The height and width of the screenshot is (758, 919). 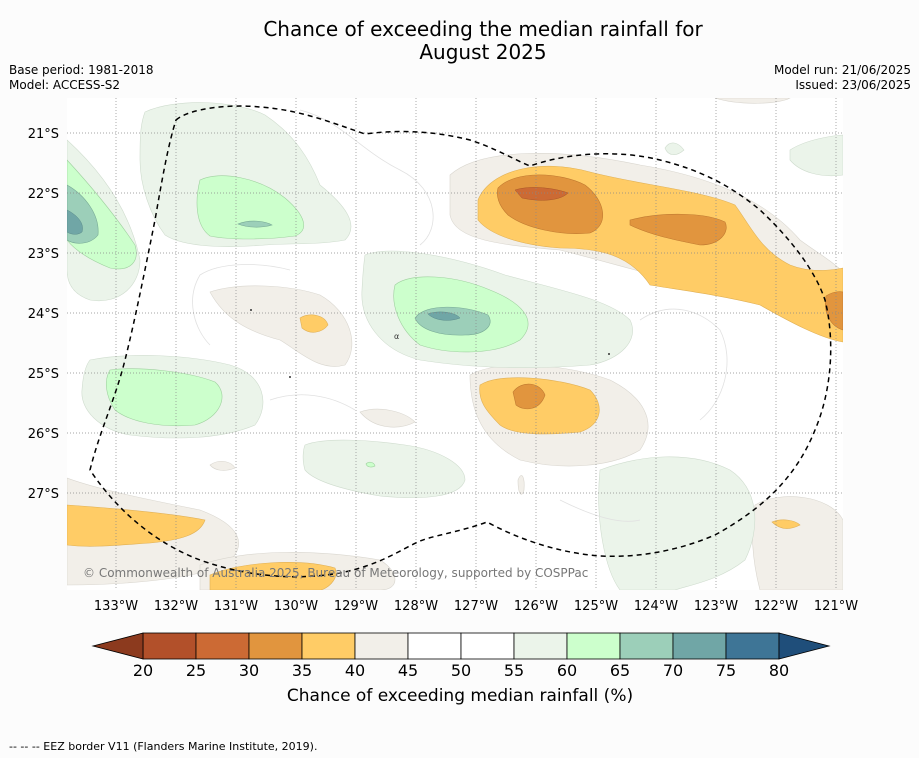 What do you see at coordinates (43, 374) in the screenshot?
I see `lat-label: 25°S` at bounding box center [43, 374].